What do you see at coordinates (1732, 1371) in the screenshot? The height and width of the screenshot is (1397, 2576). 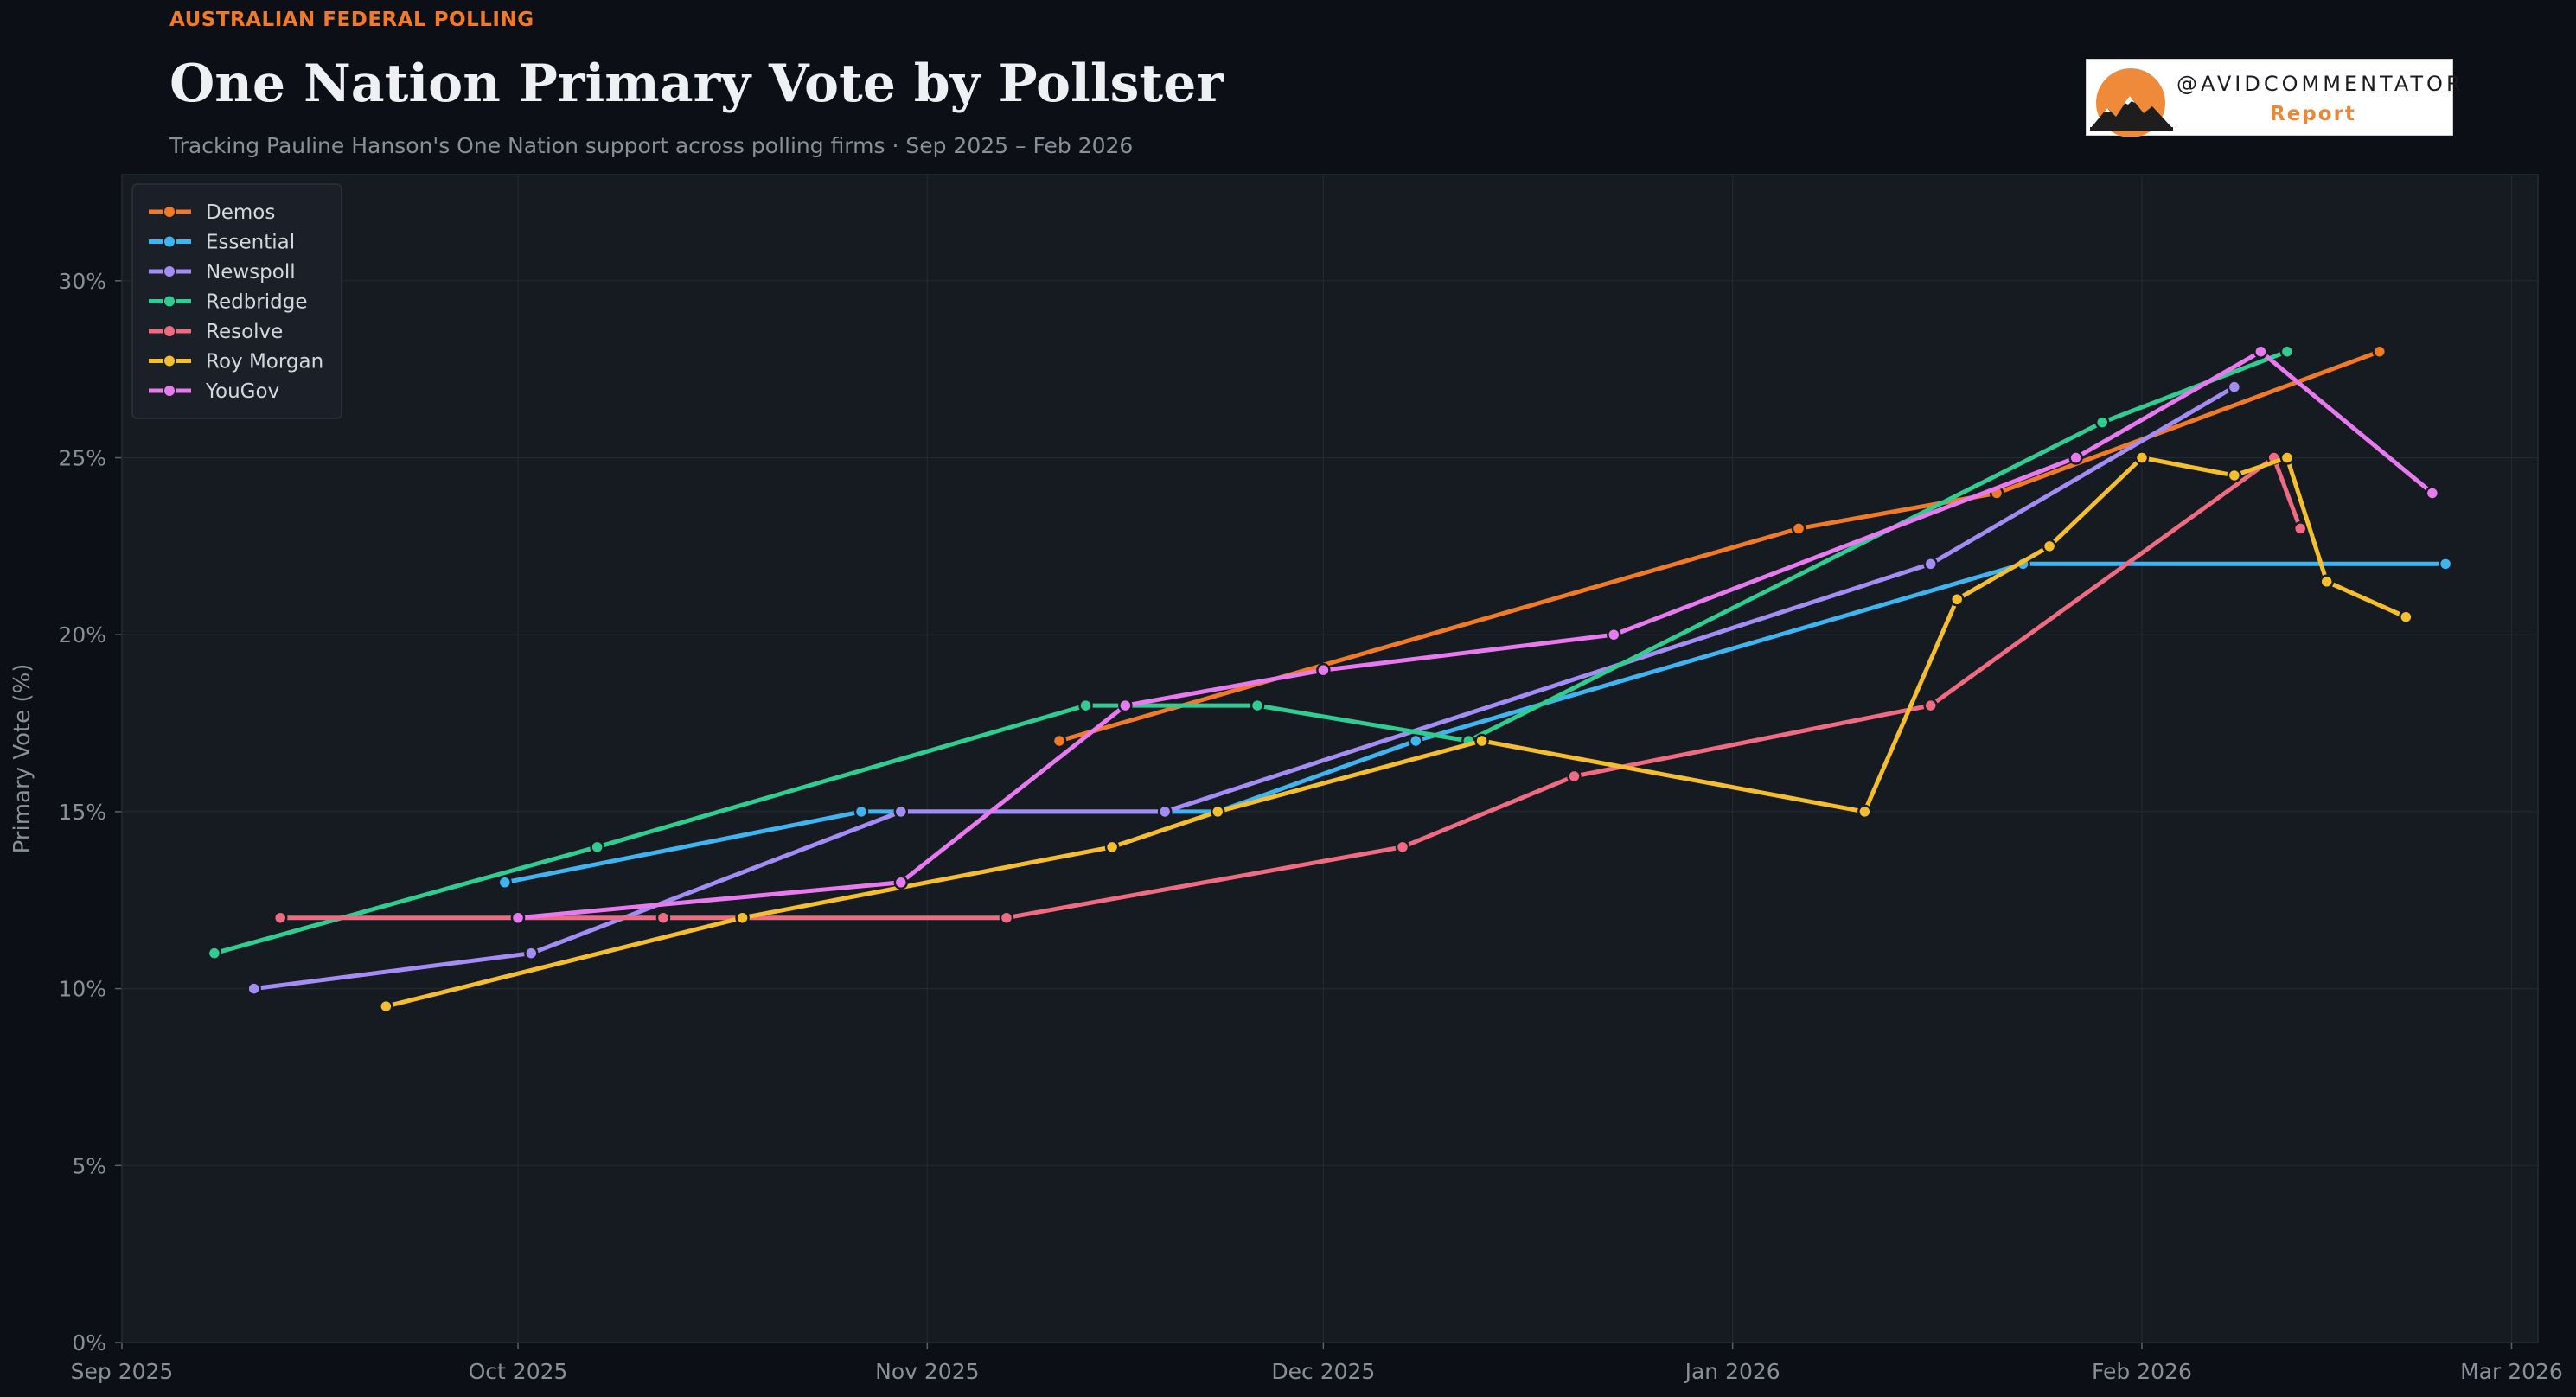 I see `x-tick-label: Jan 2026` at bounding box center [1732, 1371].